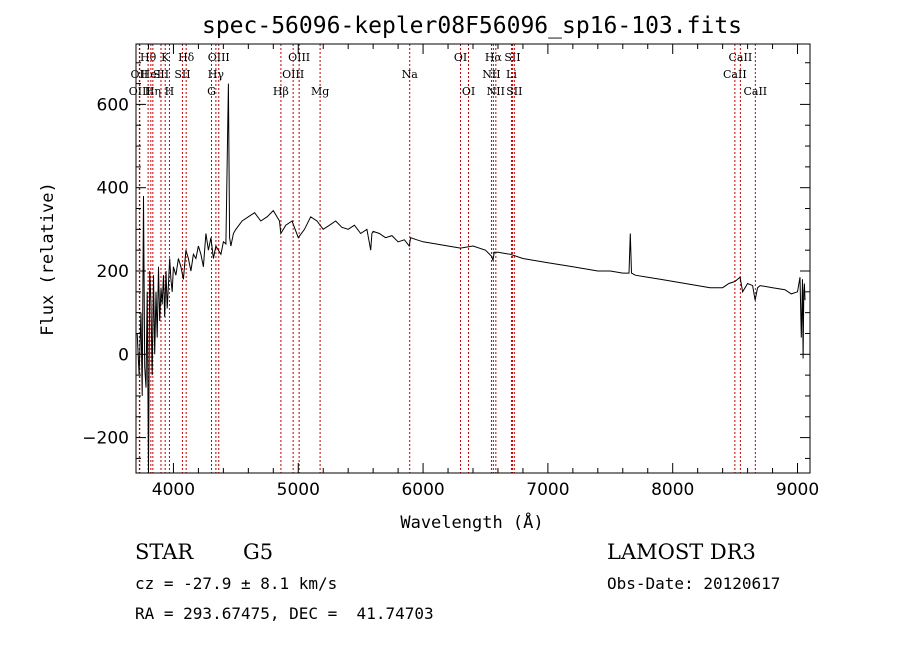 The height and width of the screenshot is (649, 900). What do you see at coordinates (123, 355) in the screenshot?
I see `y-tick-label-1: 0` at bounding box center [123, 355].